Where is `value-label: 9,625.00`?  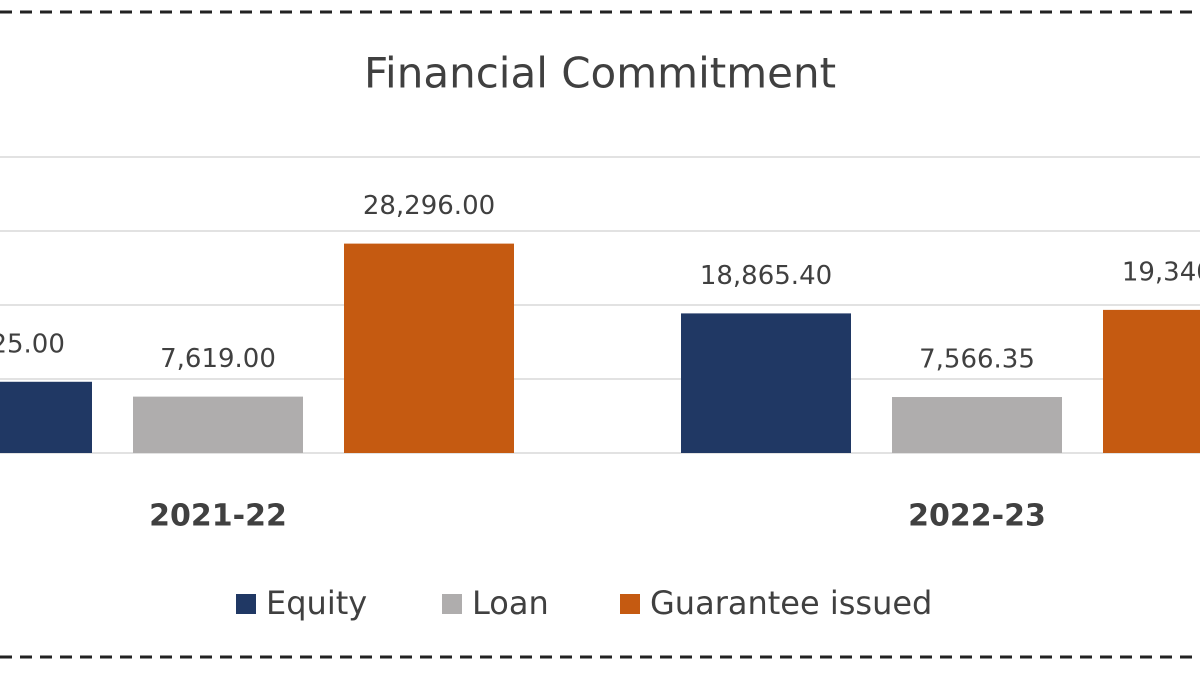
value-label: 9,625.00 is located at coordinates (32, 344).